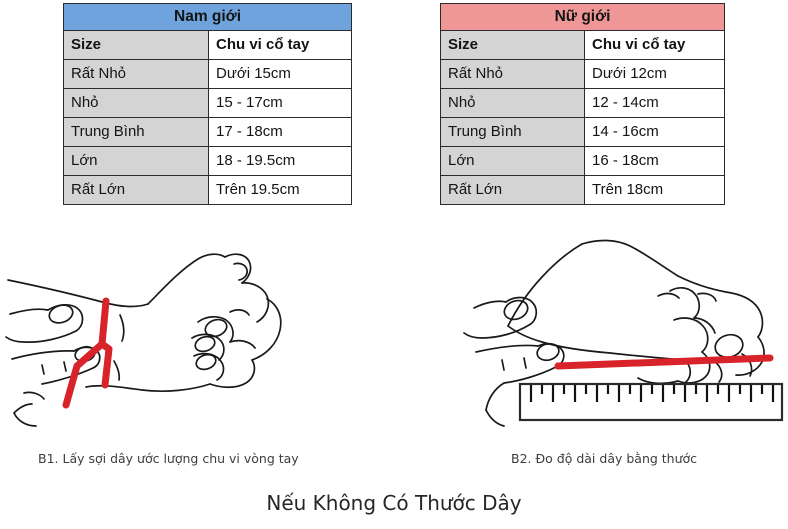 Image resolution: width=788 pixels, height=529 pixels. Describe the element at coordinates (623, 333) in the screenshot. I see `hand-measuring-string-with-ruler-icon` at that location.